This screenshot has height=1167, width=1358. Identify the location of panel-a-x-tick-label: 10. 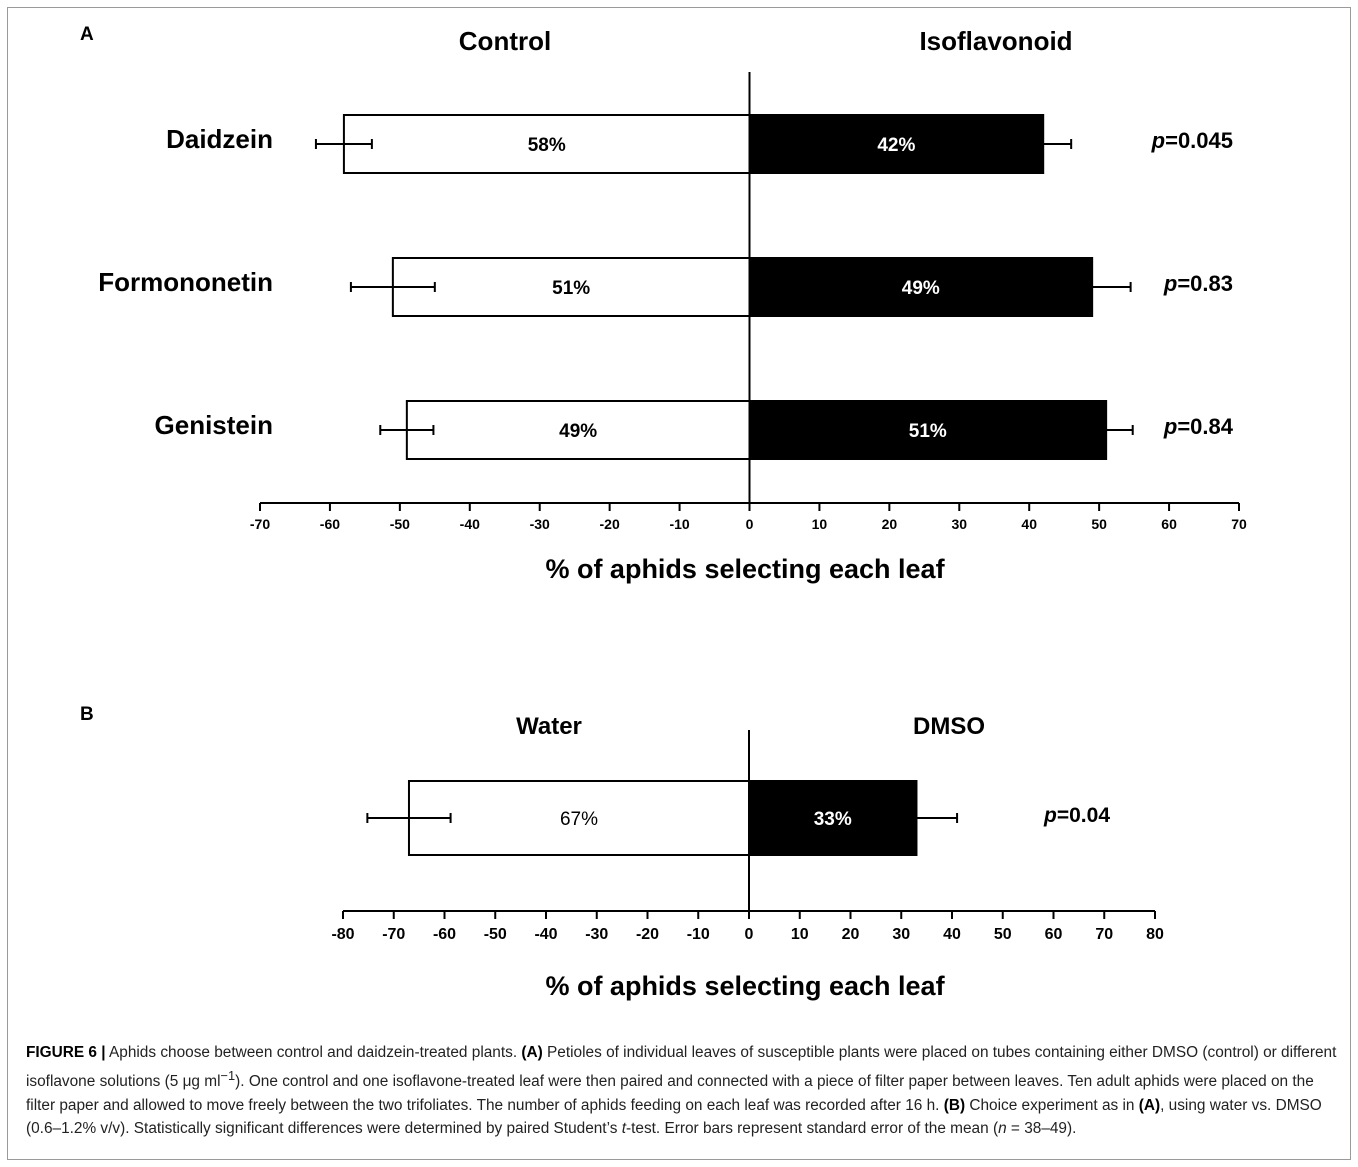
(820, 524).